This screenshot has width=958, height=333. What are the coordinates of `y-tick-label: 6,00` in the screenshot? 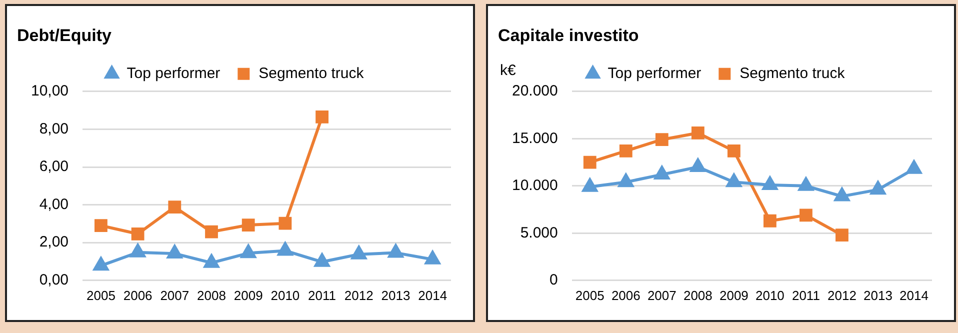 It's located at (54, 167).